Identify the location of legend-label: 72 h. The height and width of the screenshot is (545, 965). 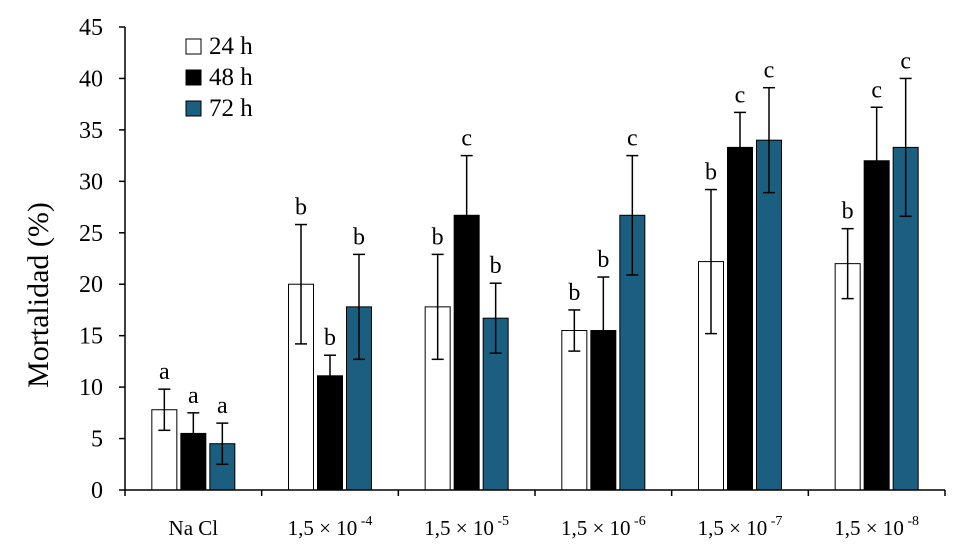
(231, 108).